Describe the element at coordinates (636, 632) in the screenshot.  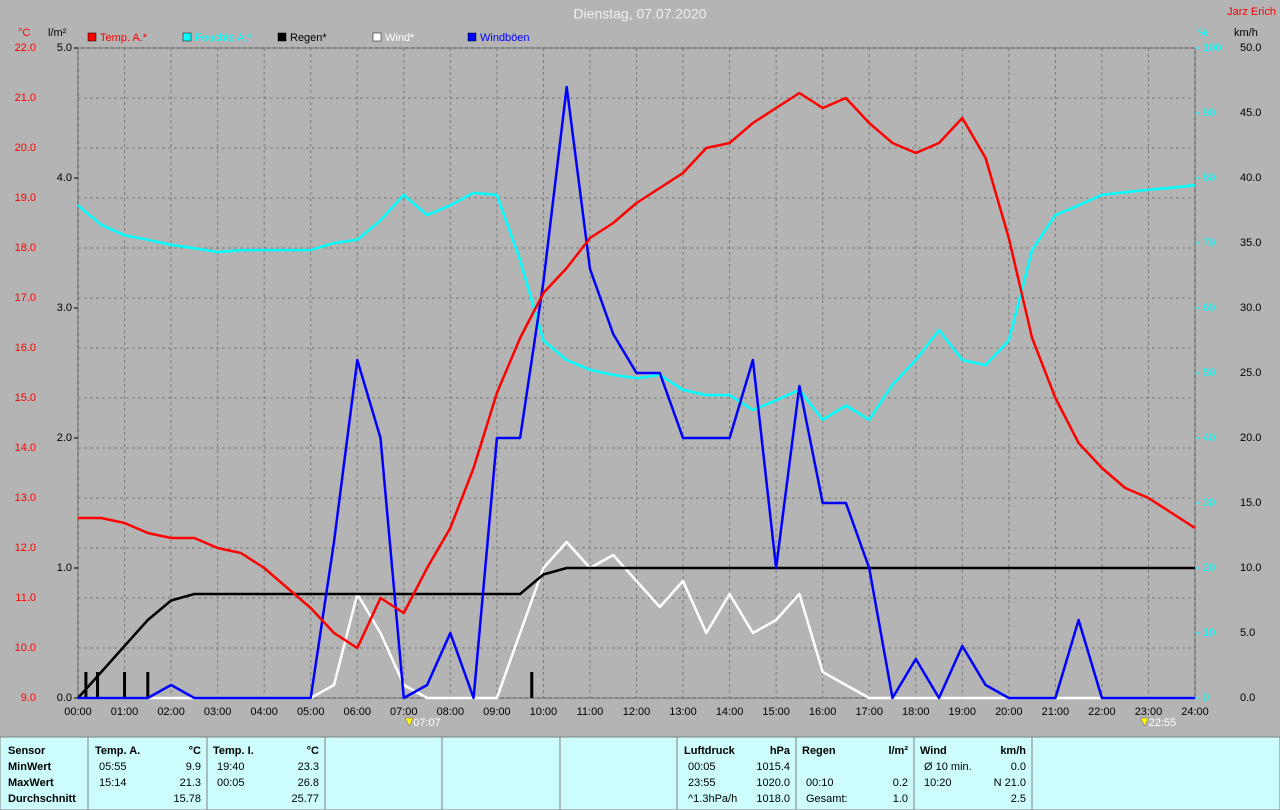
I see `series-line` at that location.